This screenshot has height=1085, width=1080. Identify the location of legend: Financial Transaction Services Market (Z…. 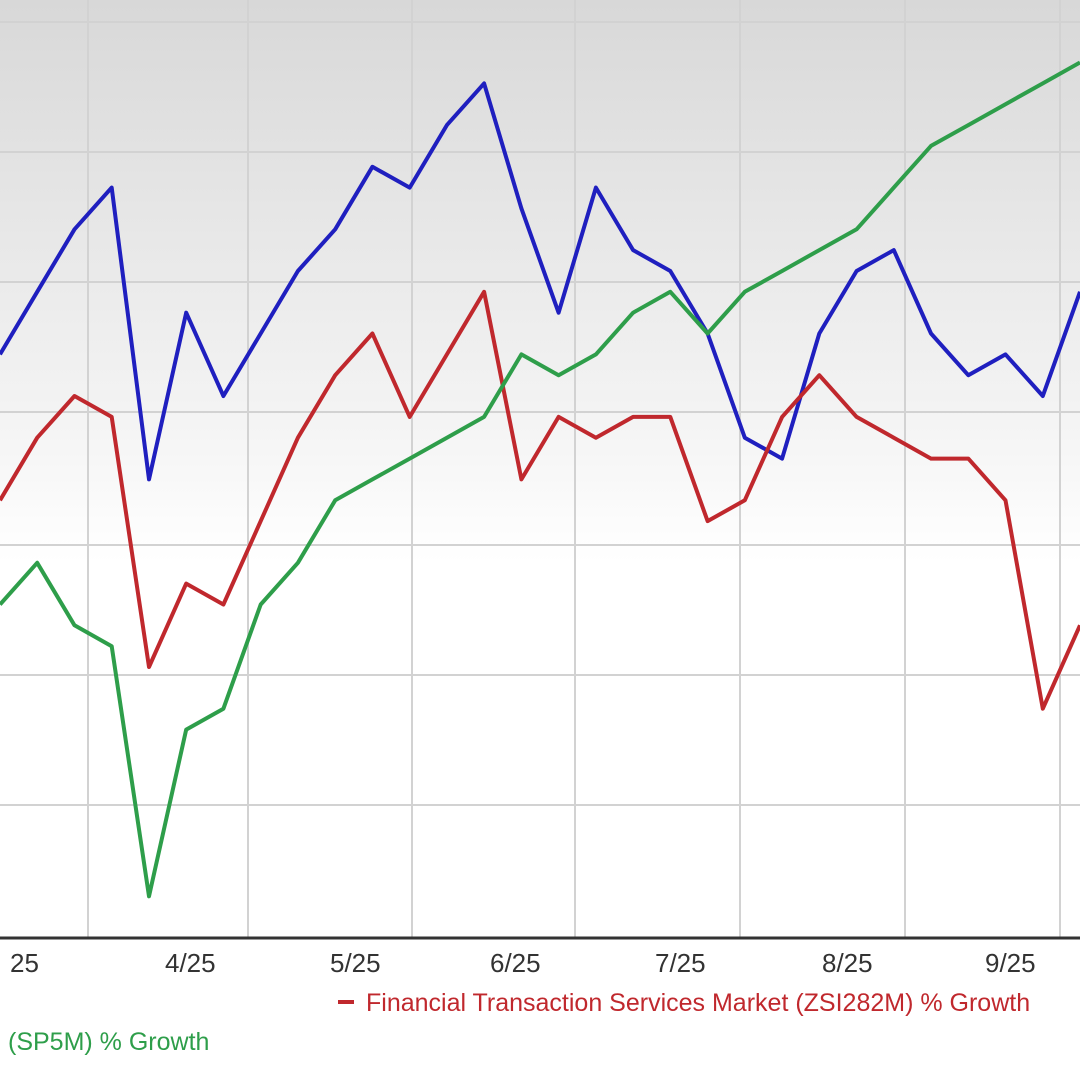
(519, 1022).